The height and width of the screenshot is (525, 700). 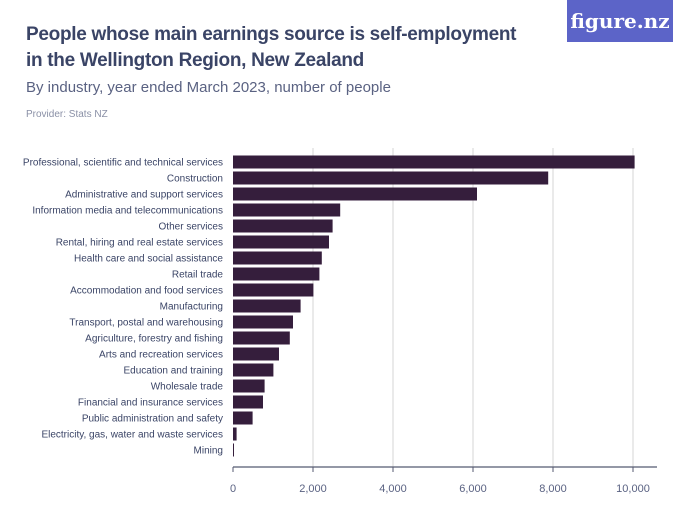 What do you see at coordinates (139, 243) in the screenshot?
I see `category-label: Rental, hiring and real estate services` at bounding box center [139, 243].